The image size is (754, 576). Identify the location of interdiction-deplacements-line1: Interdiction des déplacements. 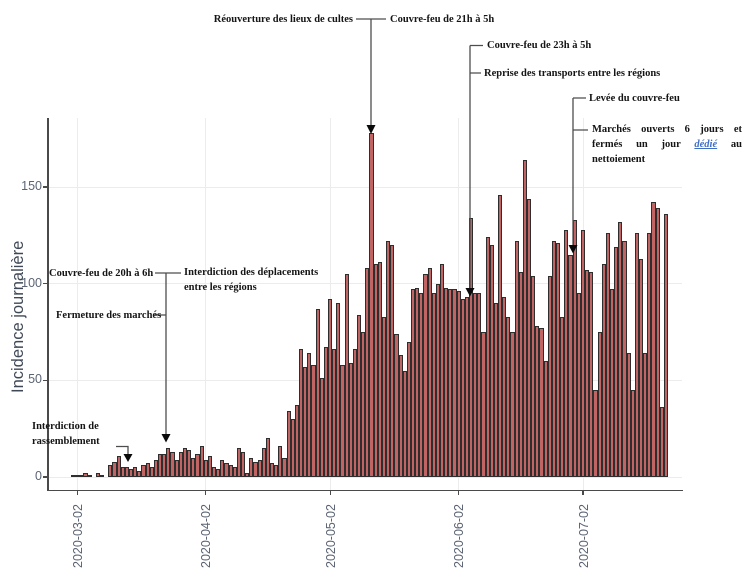
(251, 272).